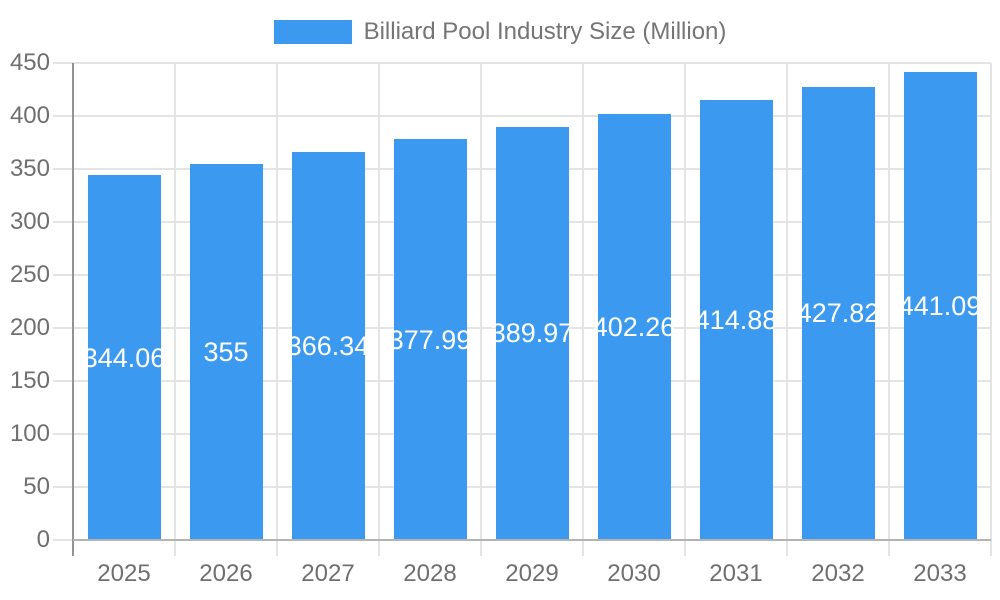 Image resolution: width=1000 pixels, height=600 pixels. I want to click on bar-value-label: 414.88, so click(736, 320).